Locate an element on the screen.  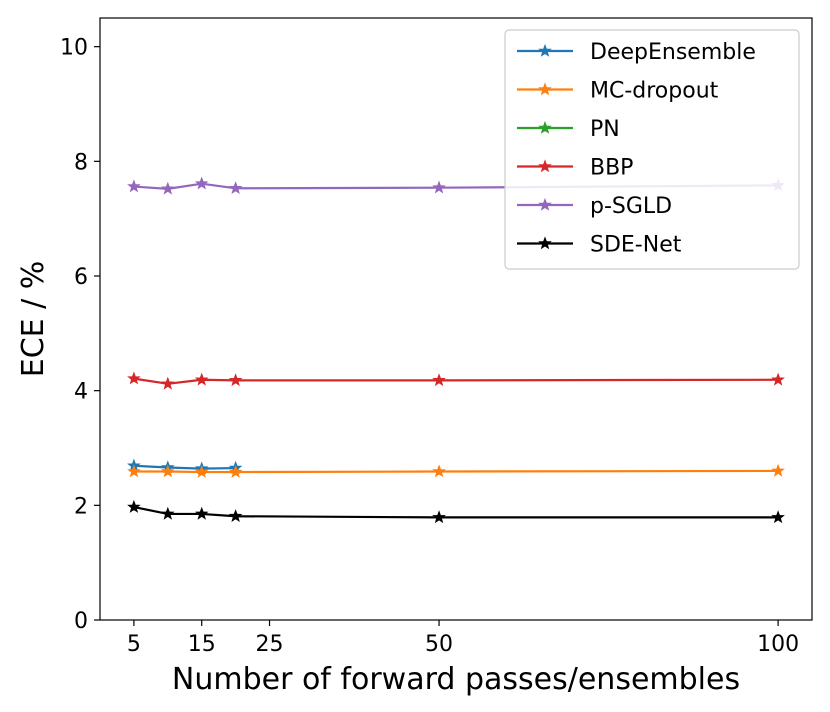
legend-label: SDE-Net is located at coordinates (636, 245).